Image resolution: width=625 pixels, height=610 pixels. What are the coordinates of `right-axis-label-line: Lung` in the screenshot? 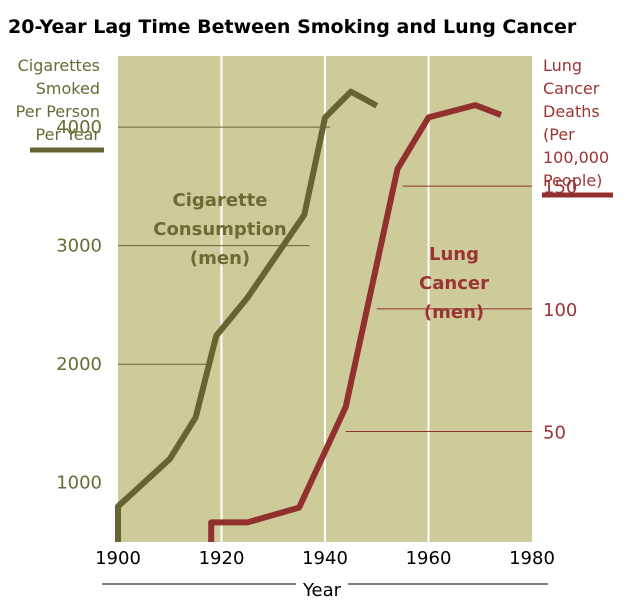 It's located at (562, 65).